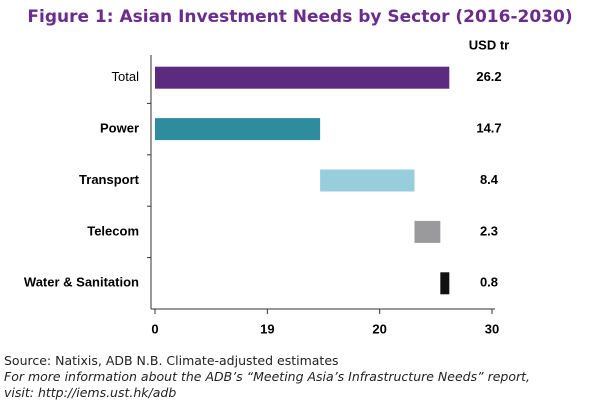 Image resolution: width=600 pixels, height=415 pixels. What do you see at coordinates (492, 328) in the screenshot?
I see `x-tick-label: 30` at bounding box center [492, 328].